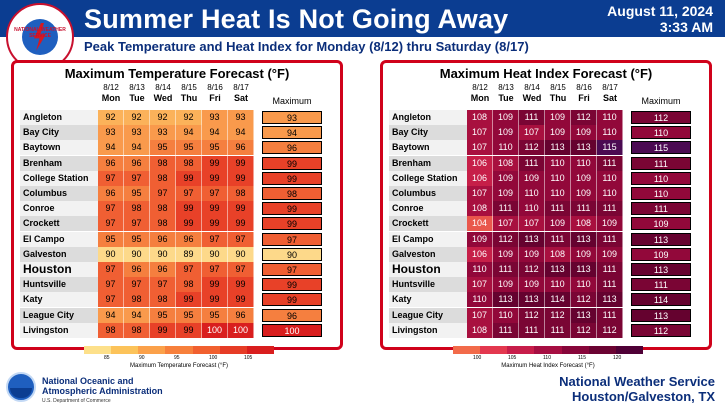  What do you see at coordinates (292, 254) in the screenshot?
I see `temp-maximum-cell: 90` at bounding box center [292, 254].